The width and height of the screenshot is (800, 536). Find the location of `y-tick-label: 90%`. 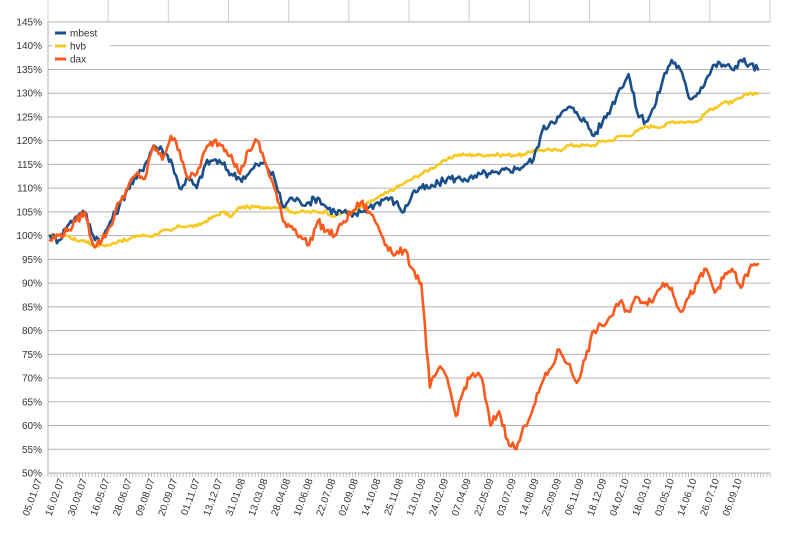

y-tick-label: 90% is located at coordinates (32, 284).